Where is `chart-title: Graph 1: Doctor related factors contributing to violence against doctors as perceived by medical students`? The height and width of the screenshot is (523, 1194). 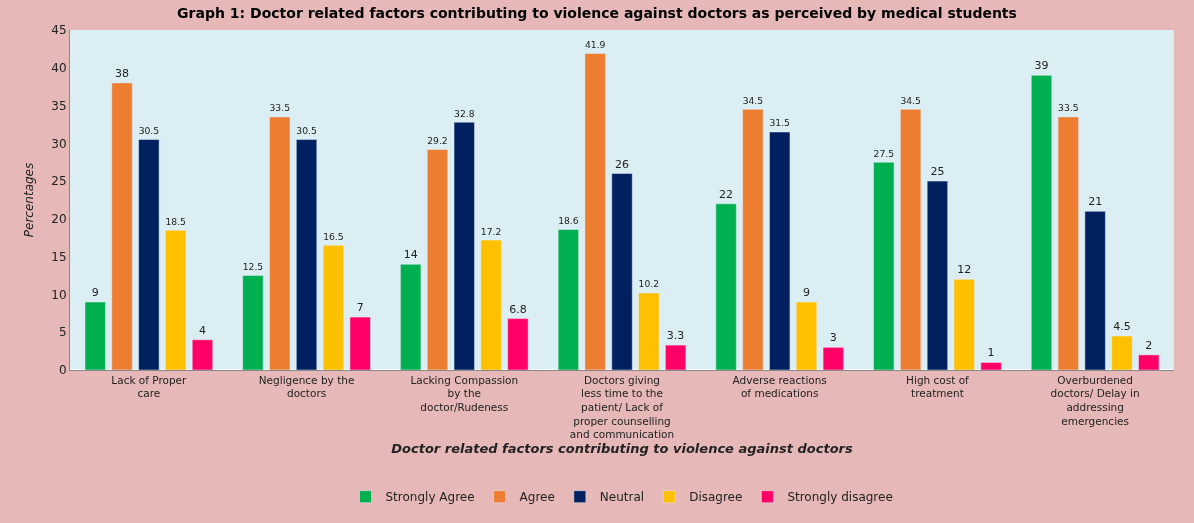 chart-title: Graph 1: Doctor related factors contributing to violence against doctors as perceived by medical students is located at coordinates (597, 12).